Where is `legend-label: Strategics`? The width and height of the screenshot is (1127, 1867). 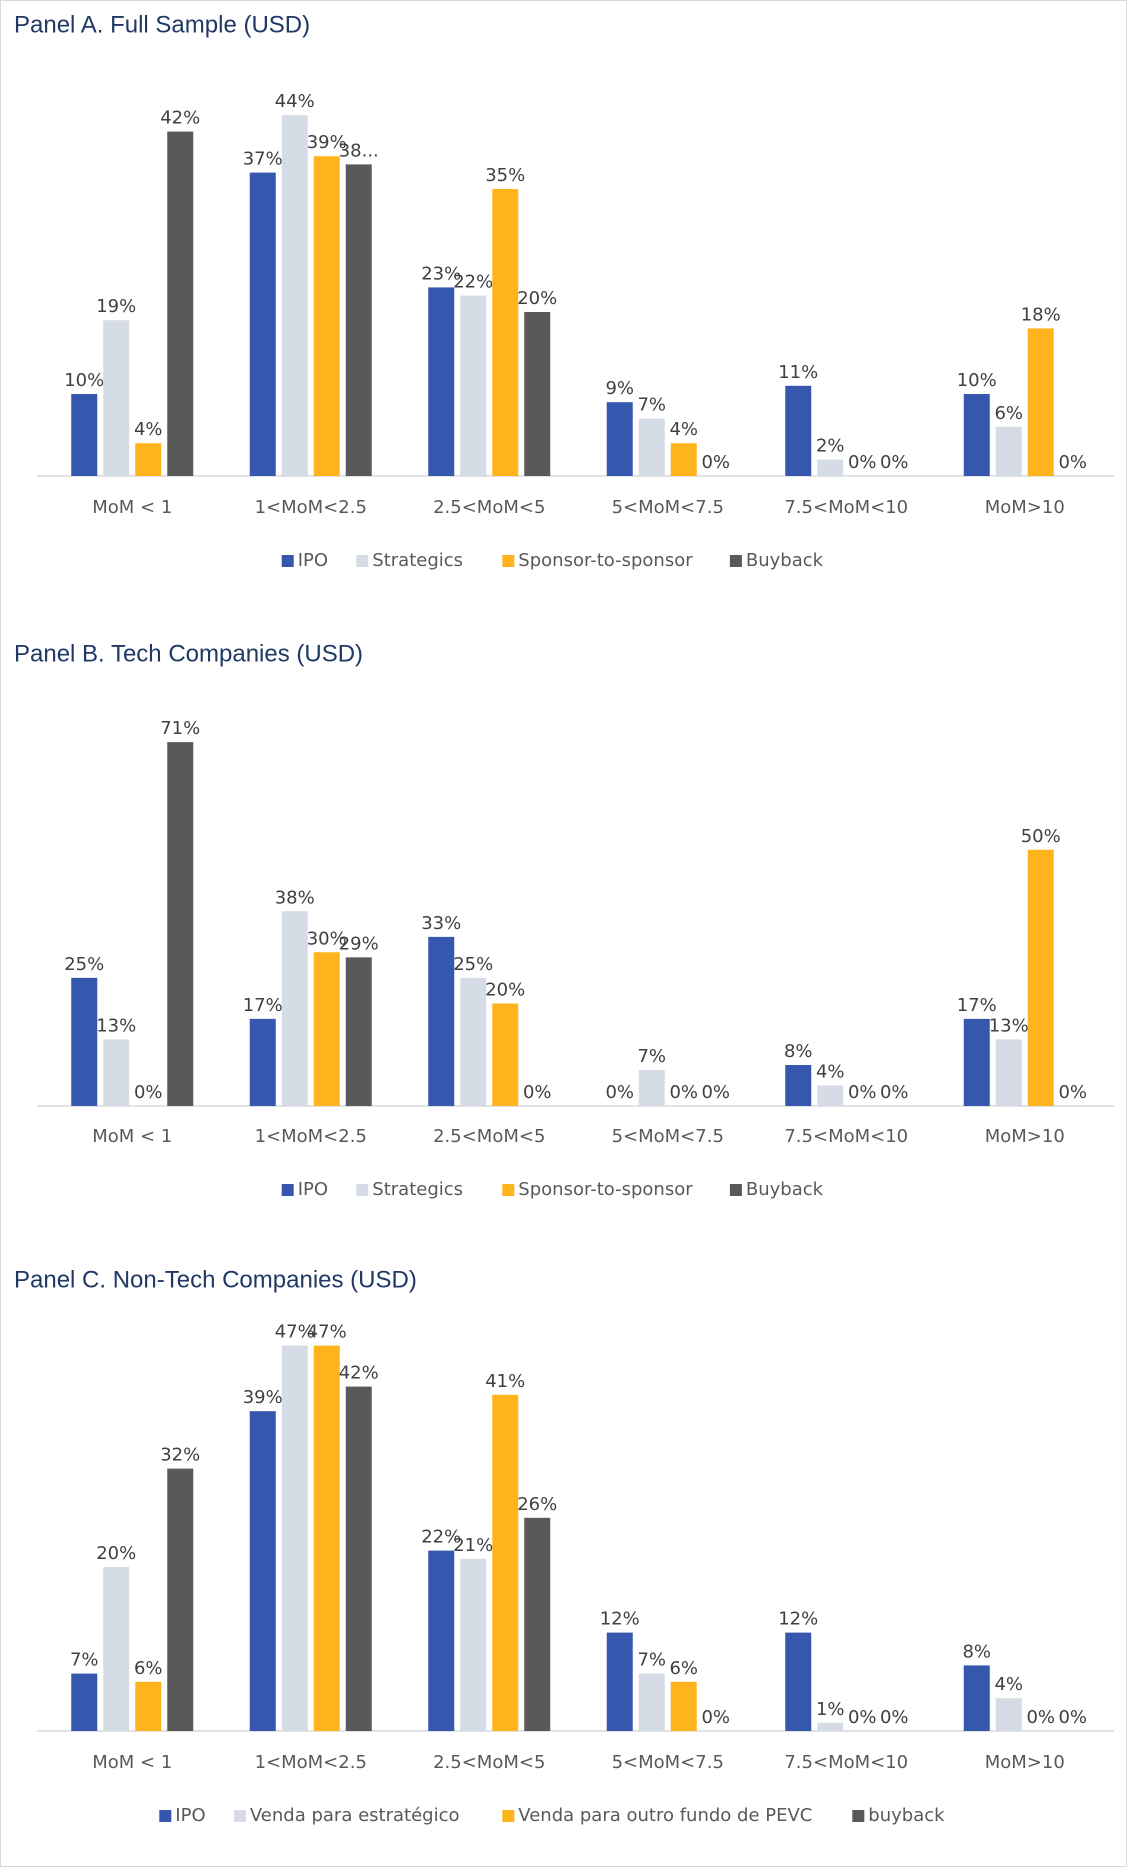
legend-label: Strategics is located at coordinates (417, 560).